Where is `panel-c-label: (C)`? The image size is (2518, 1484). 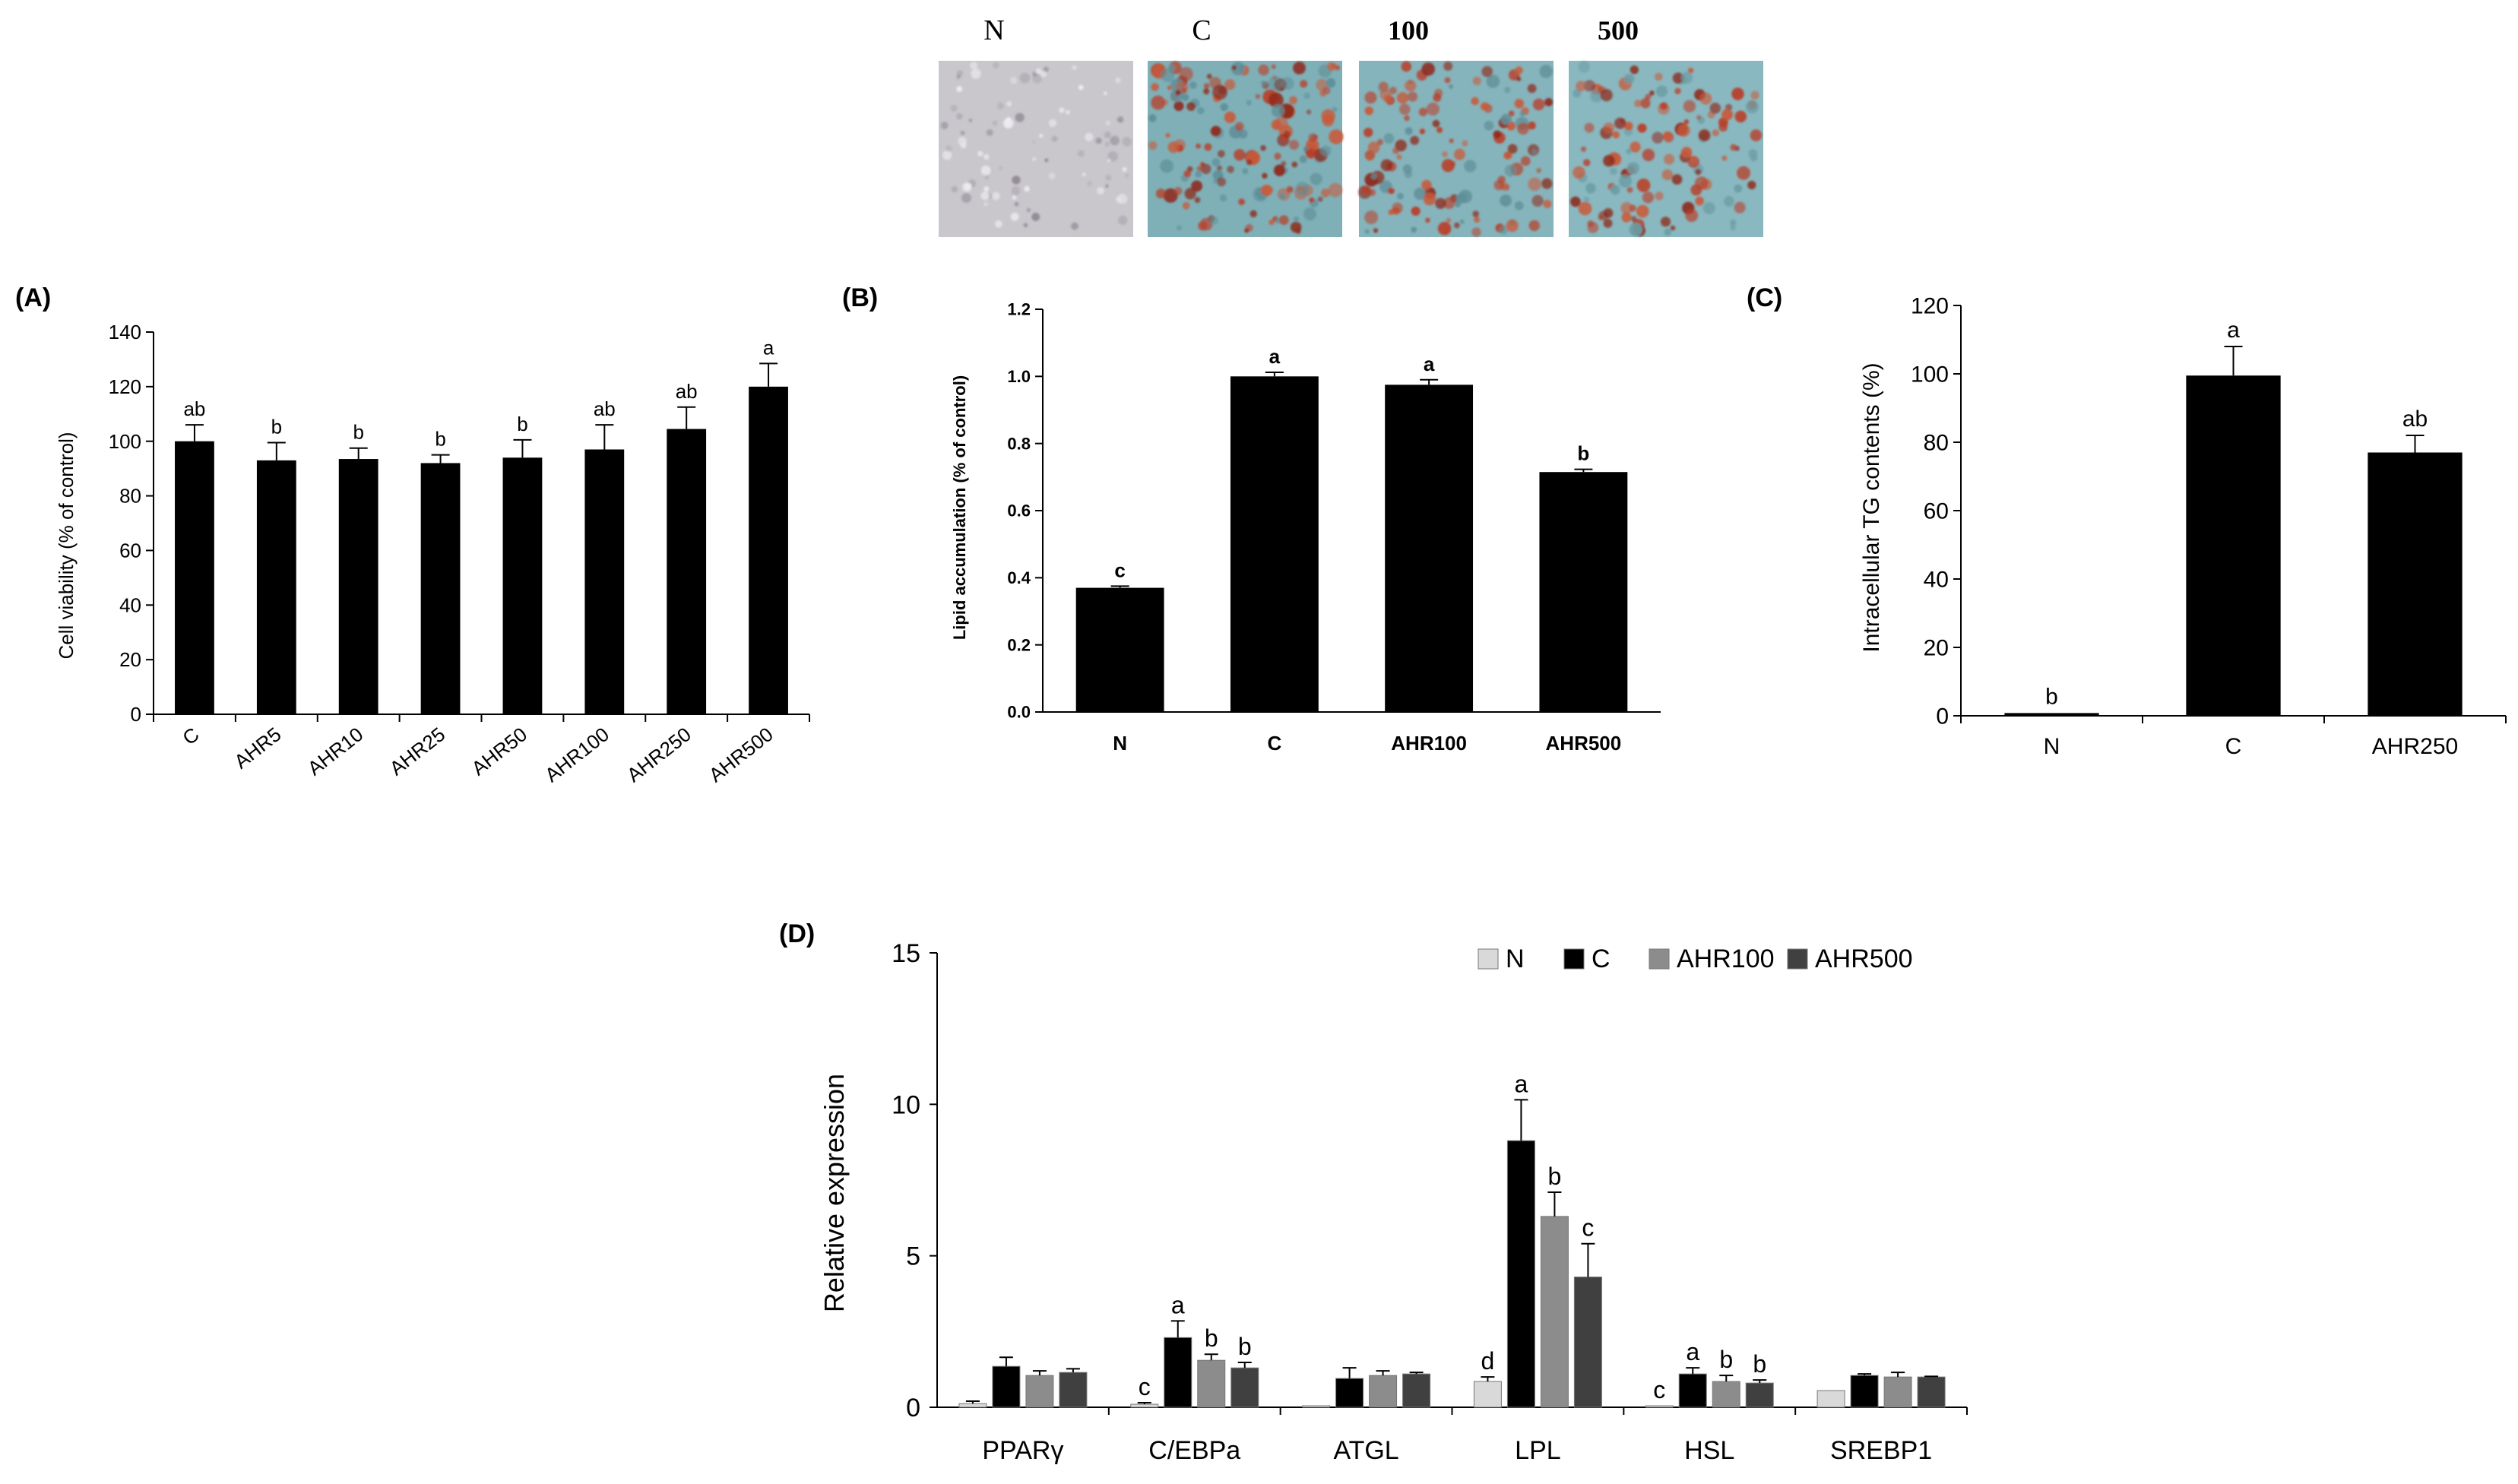 panel-c-label: (C) is located at coordinates (1764, 297).